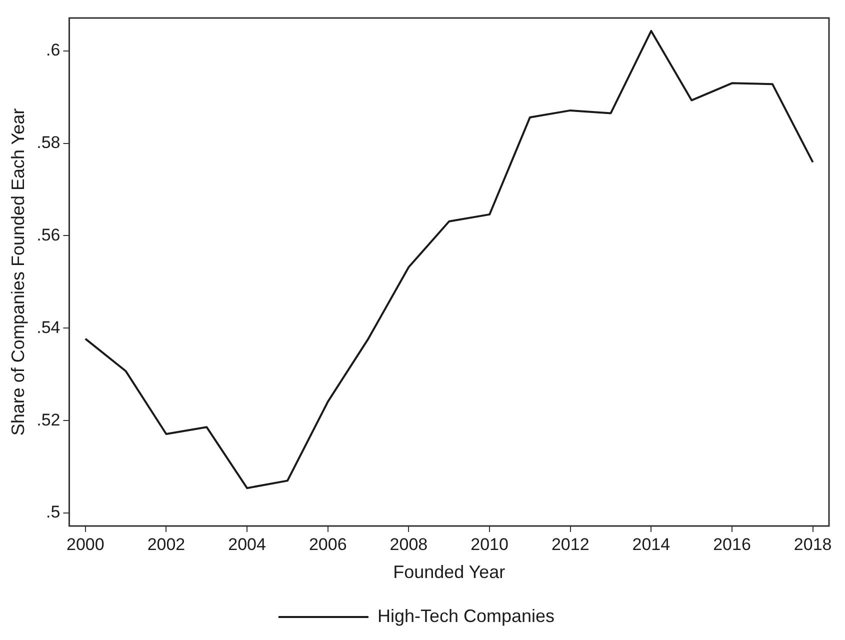 This screenshot has height=640, width=845. What do you see at coordinates (18, 272) in the screenshot?
I see `y-axis-title: Share of Companies Founded Each Year` at bounding box center [18, 272].